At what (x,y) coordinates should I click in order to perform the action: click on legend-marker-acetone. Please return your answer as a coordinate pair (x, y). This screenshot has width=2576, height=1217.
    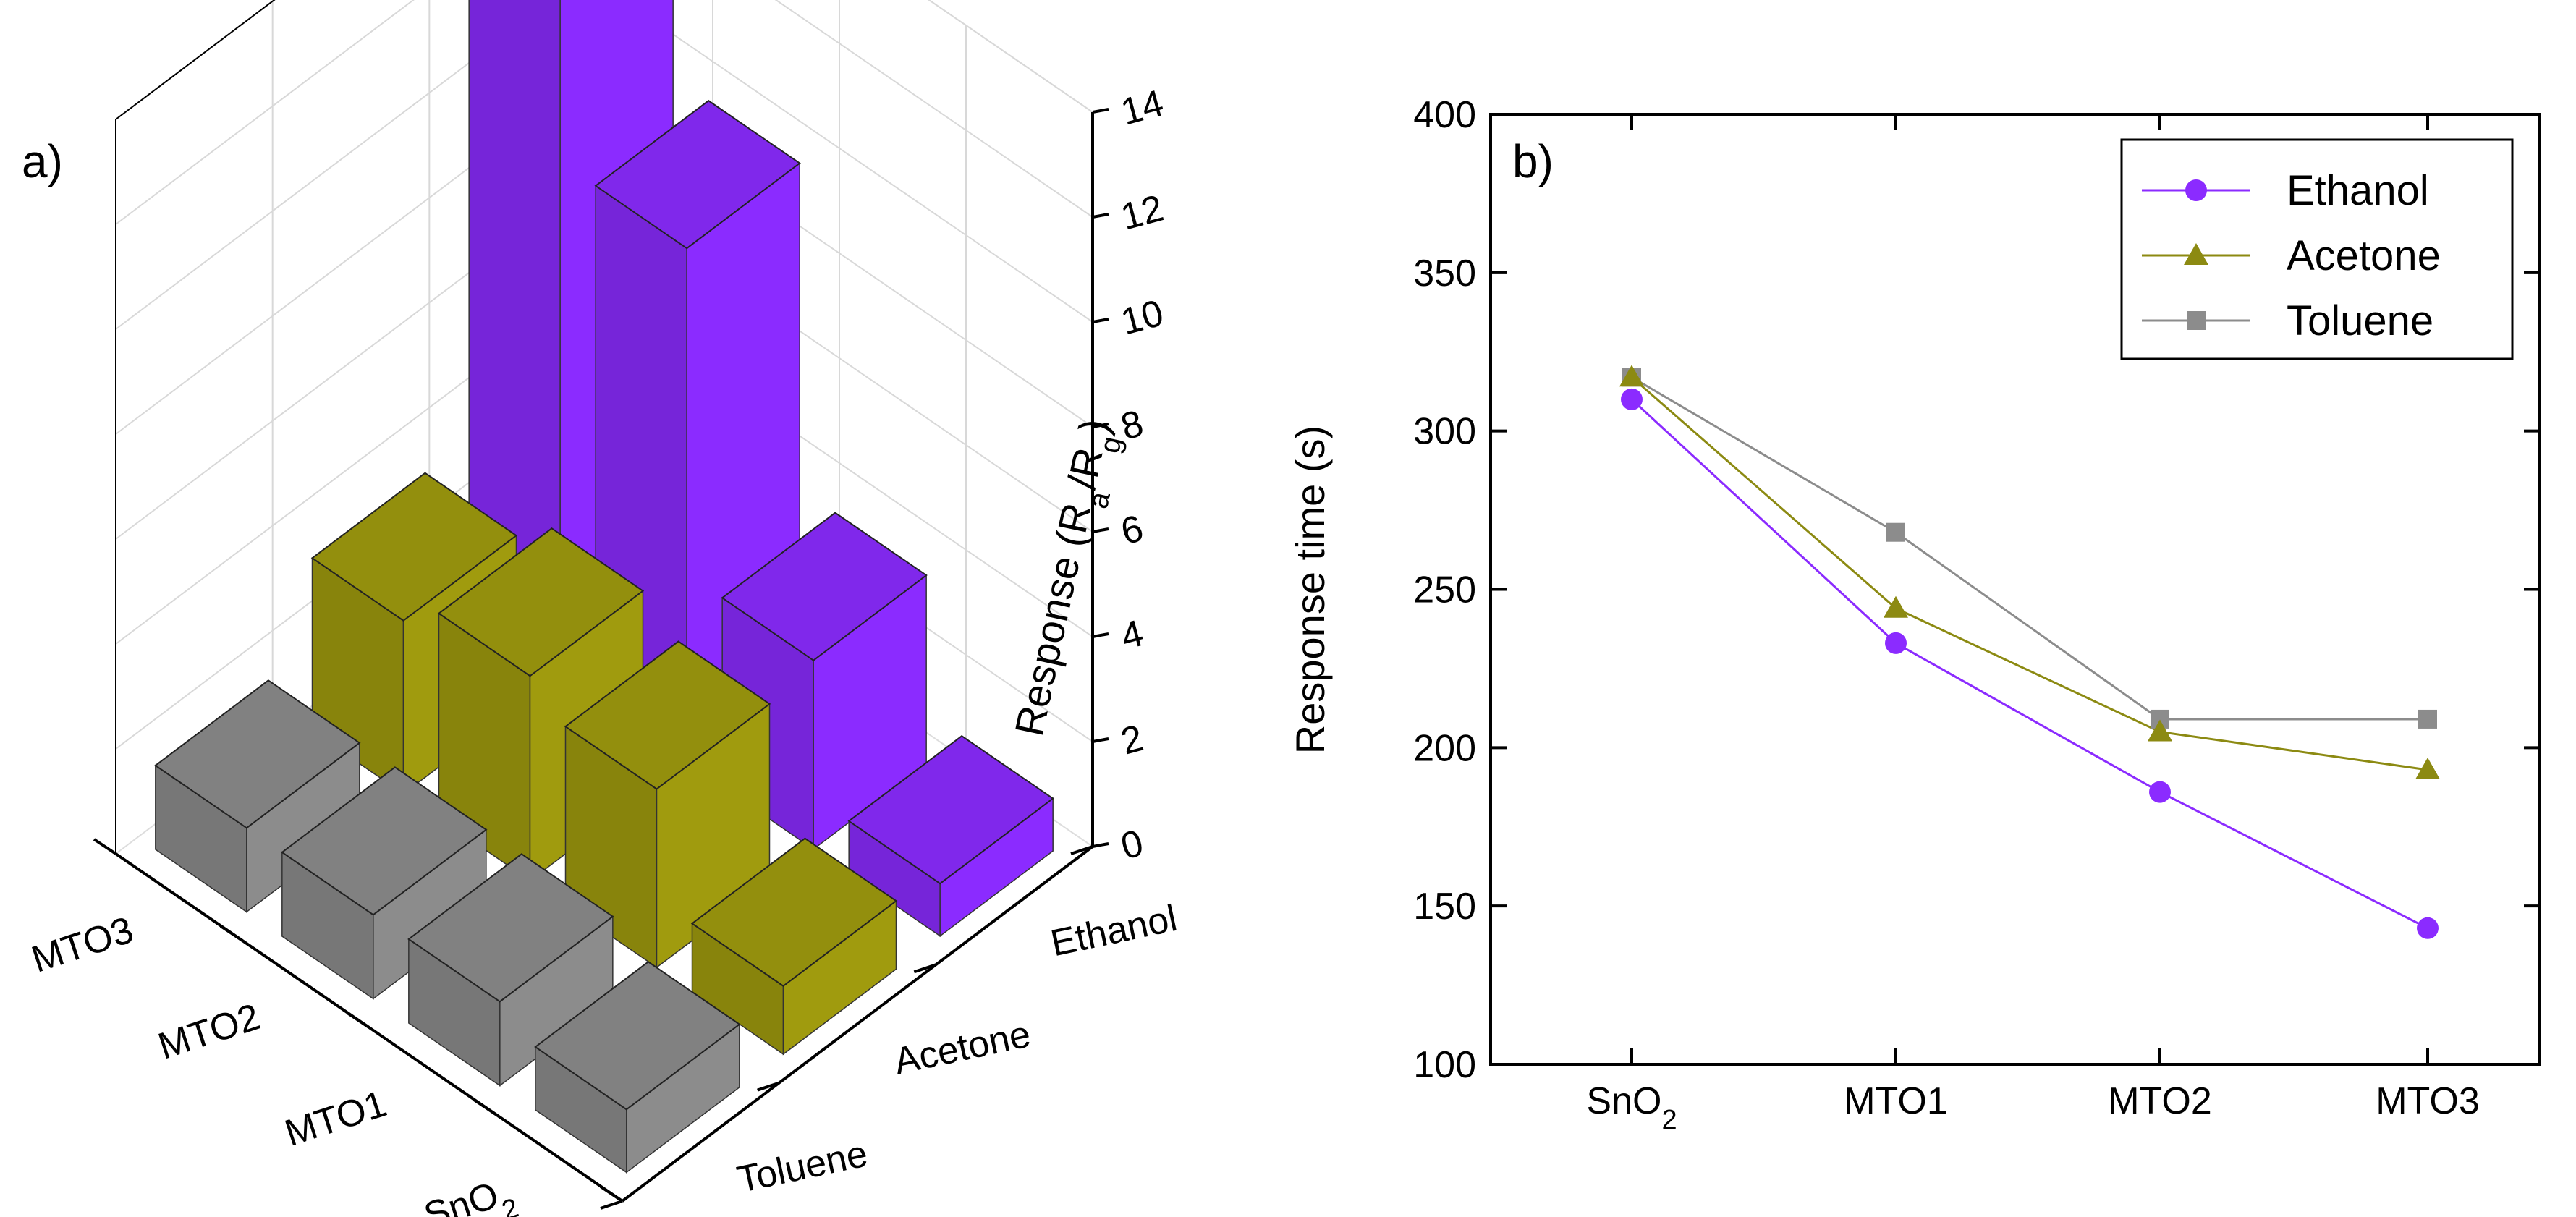
    Looking at the image, I should click on (2196, 254).